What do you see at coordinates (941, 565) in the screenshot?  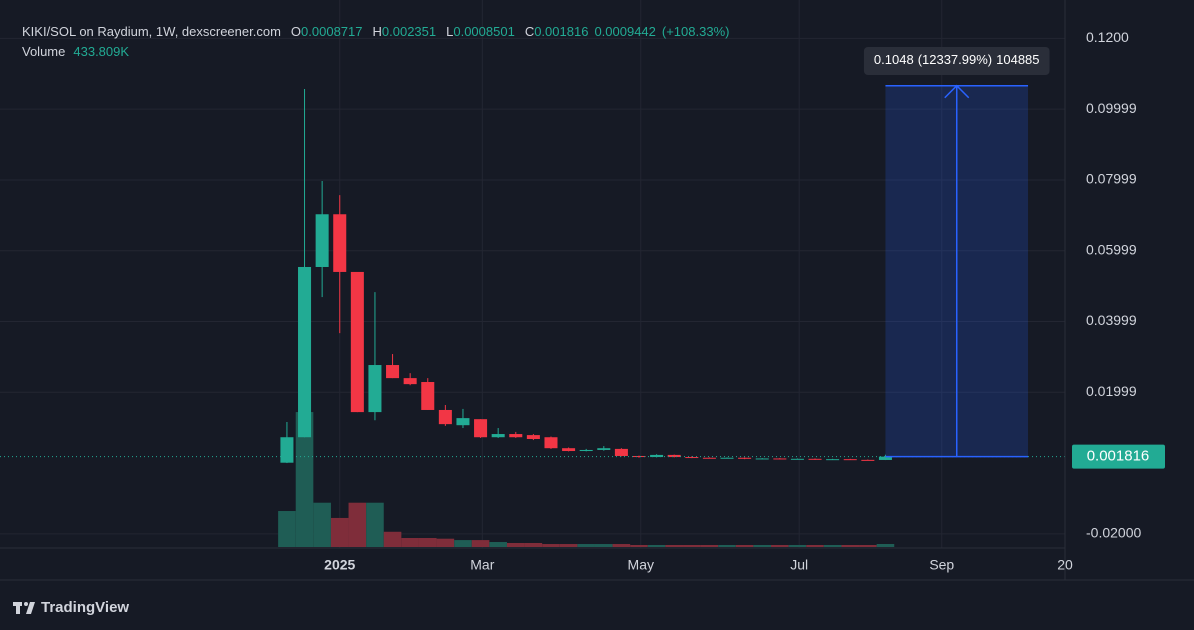 I see `x-tick-label: Sep` at bounding box center [941, 565].